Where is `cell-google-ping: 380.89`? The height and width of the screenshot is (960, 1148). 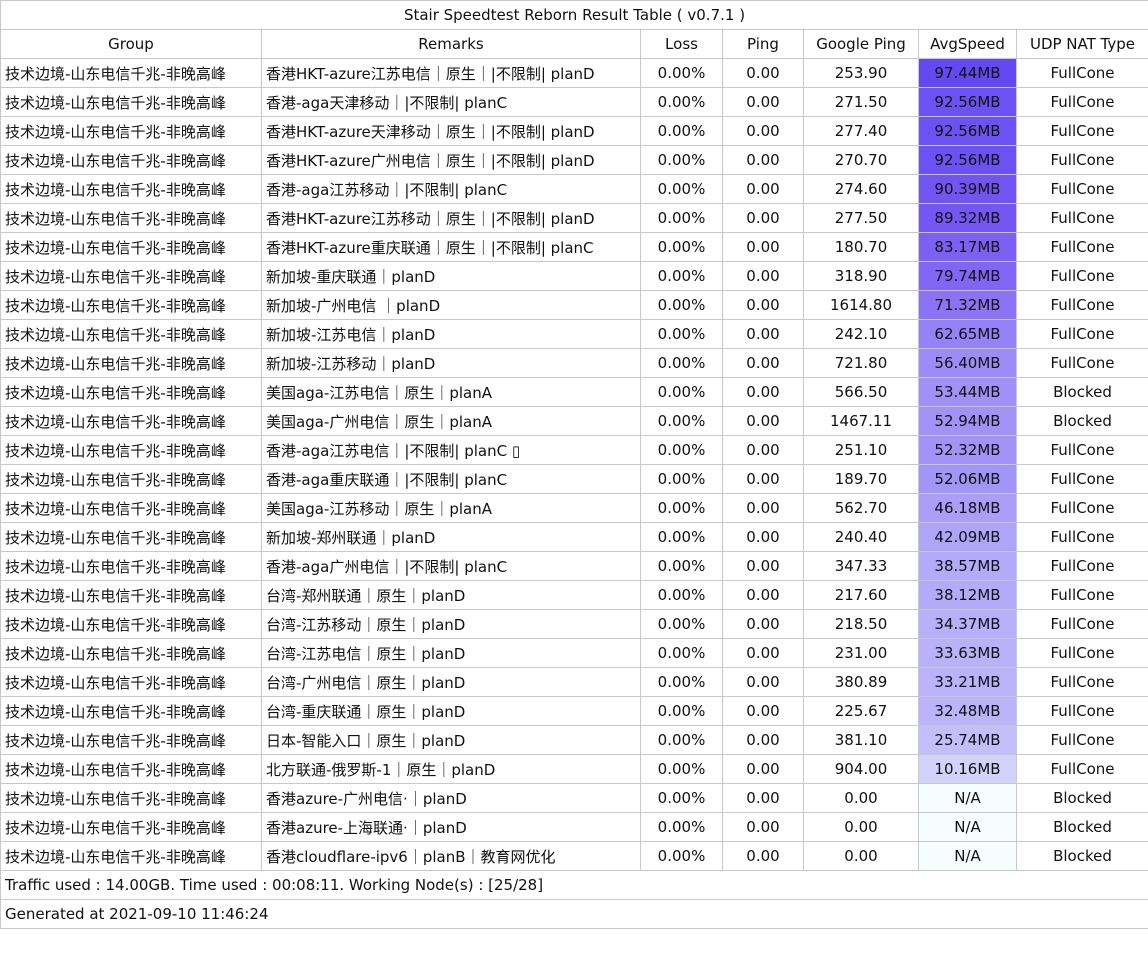 cell-google-ping: 380.89 is located at coordinates (861, 682).